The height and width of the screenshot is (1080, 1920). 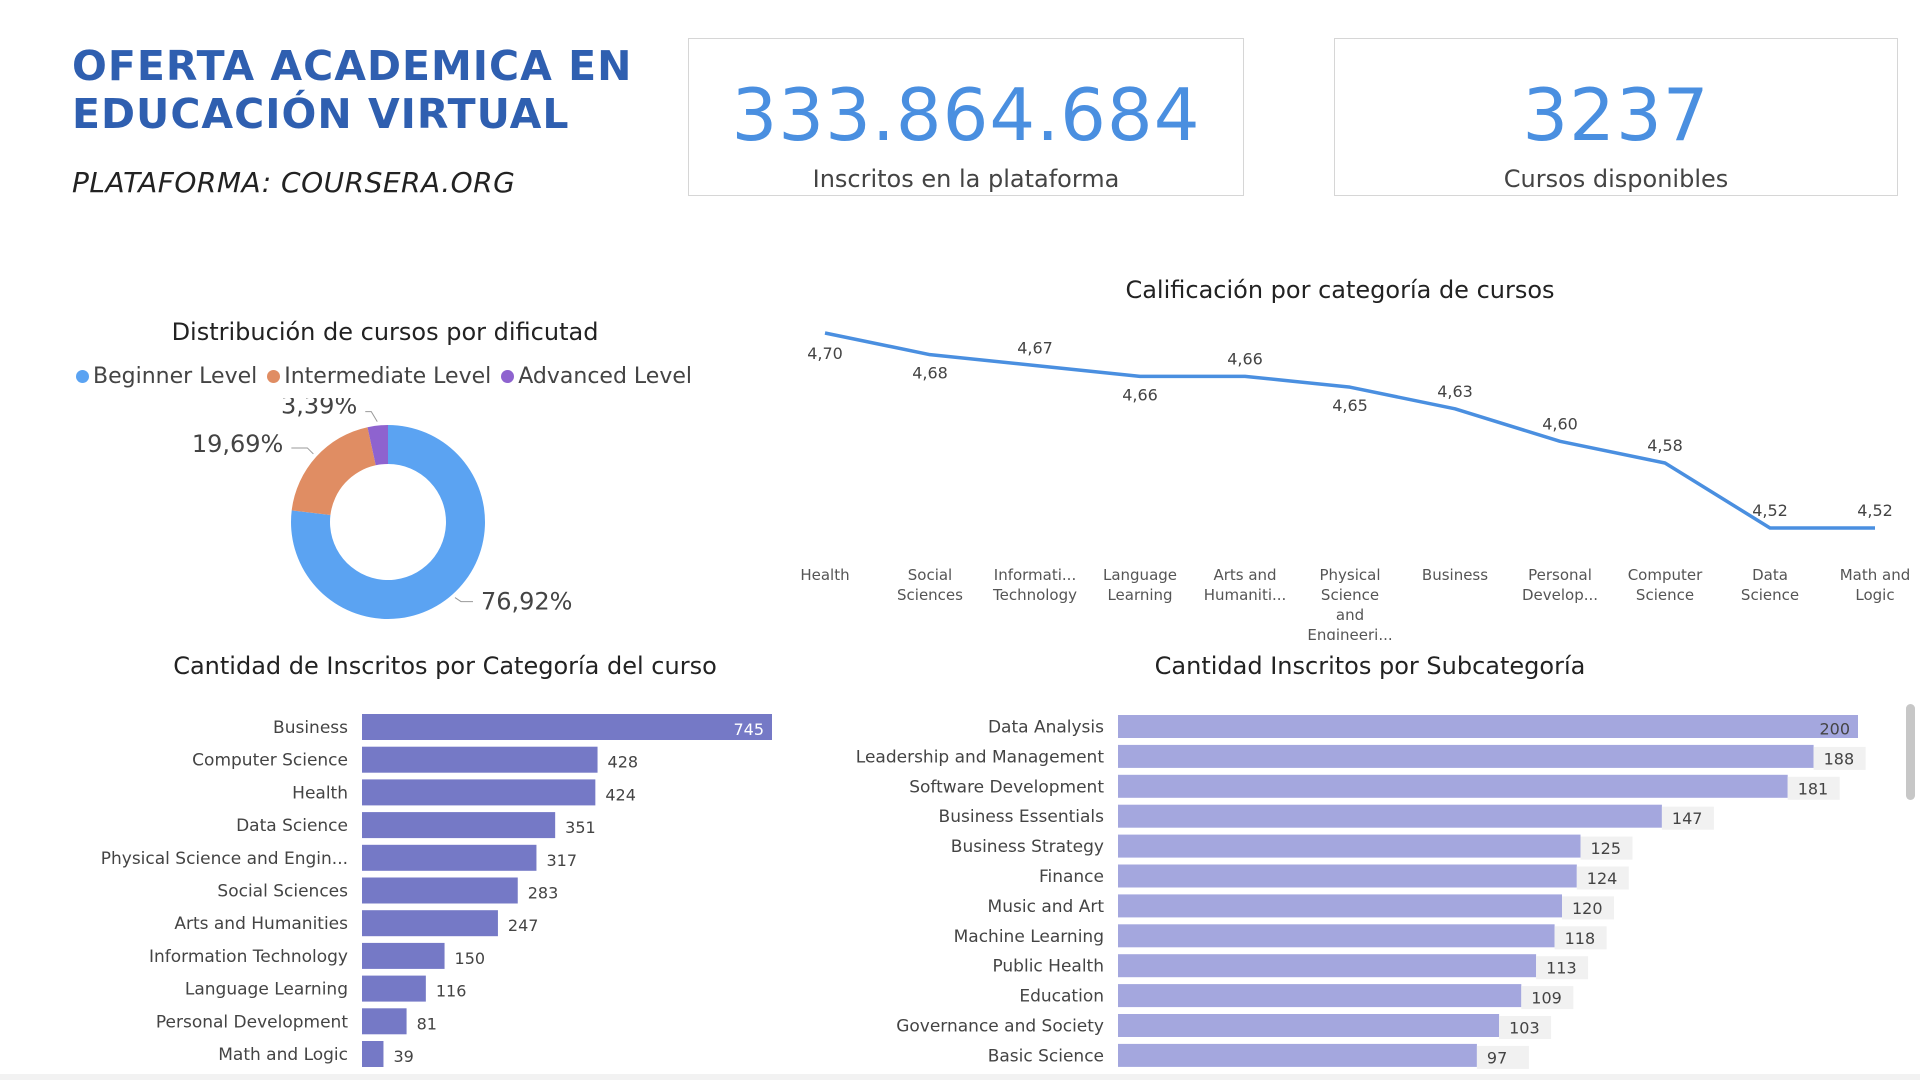 I want to click on bar-label-6: Arts and Humanities, so click(x=261, y=924).